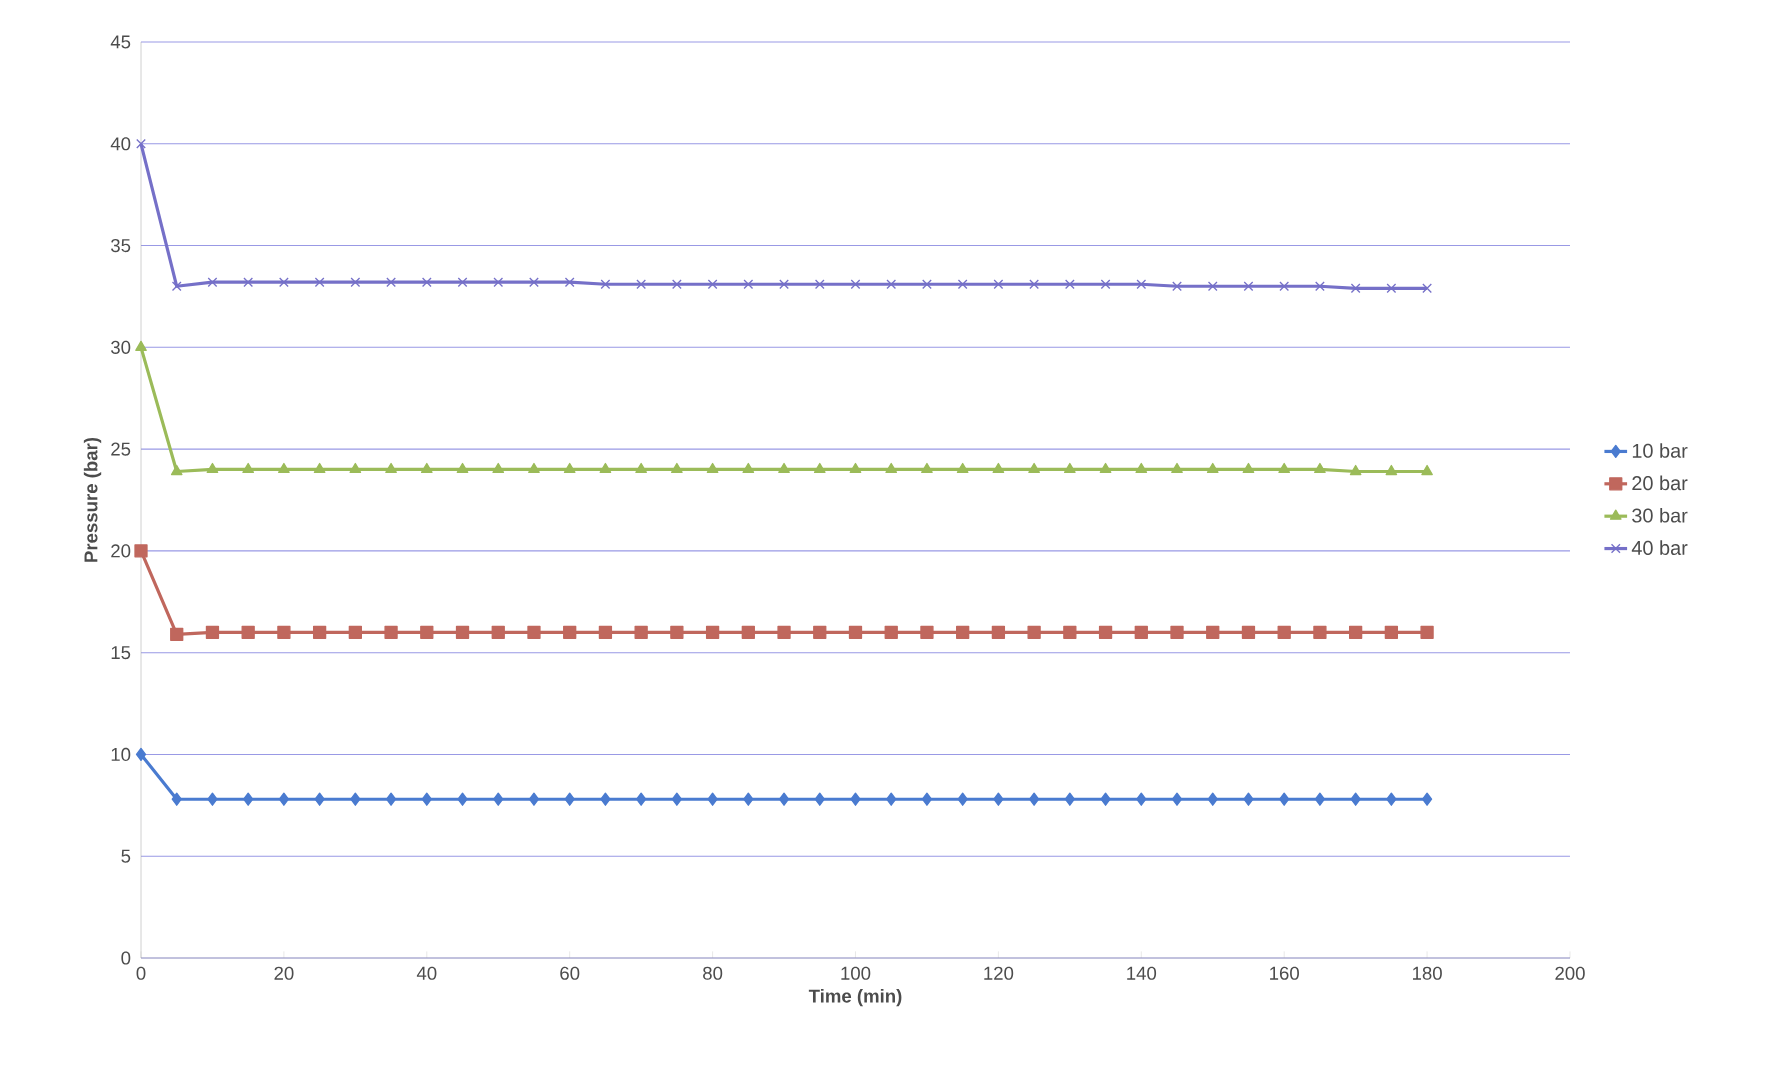  What do you see at coordinates (713, 973) in the screenshot?
I see `x-tick-label: 80` at bounding box center [713, 973].